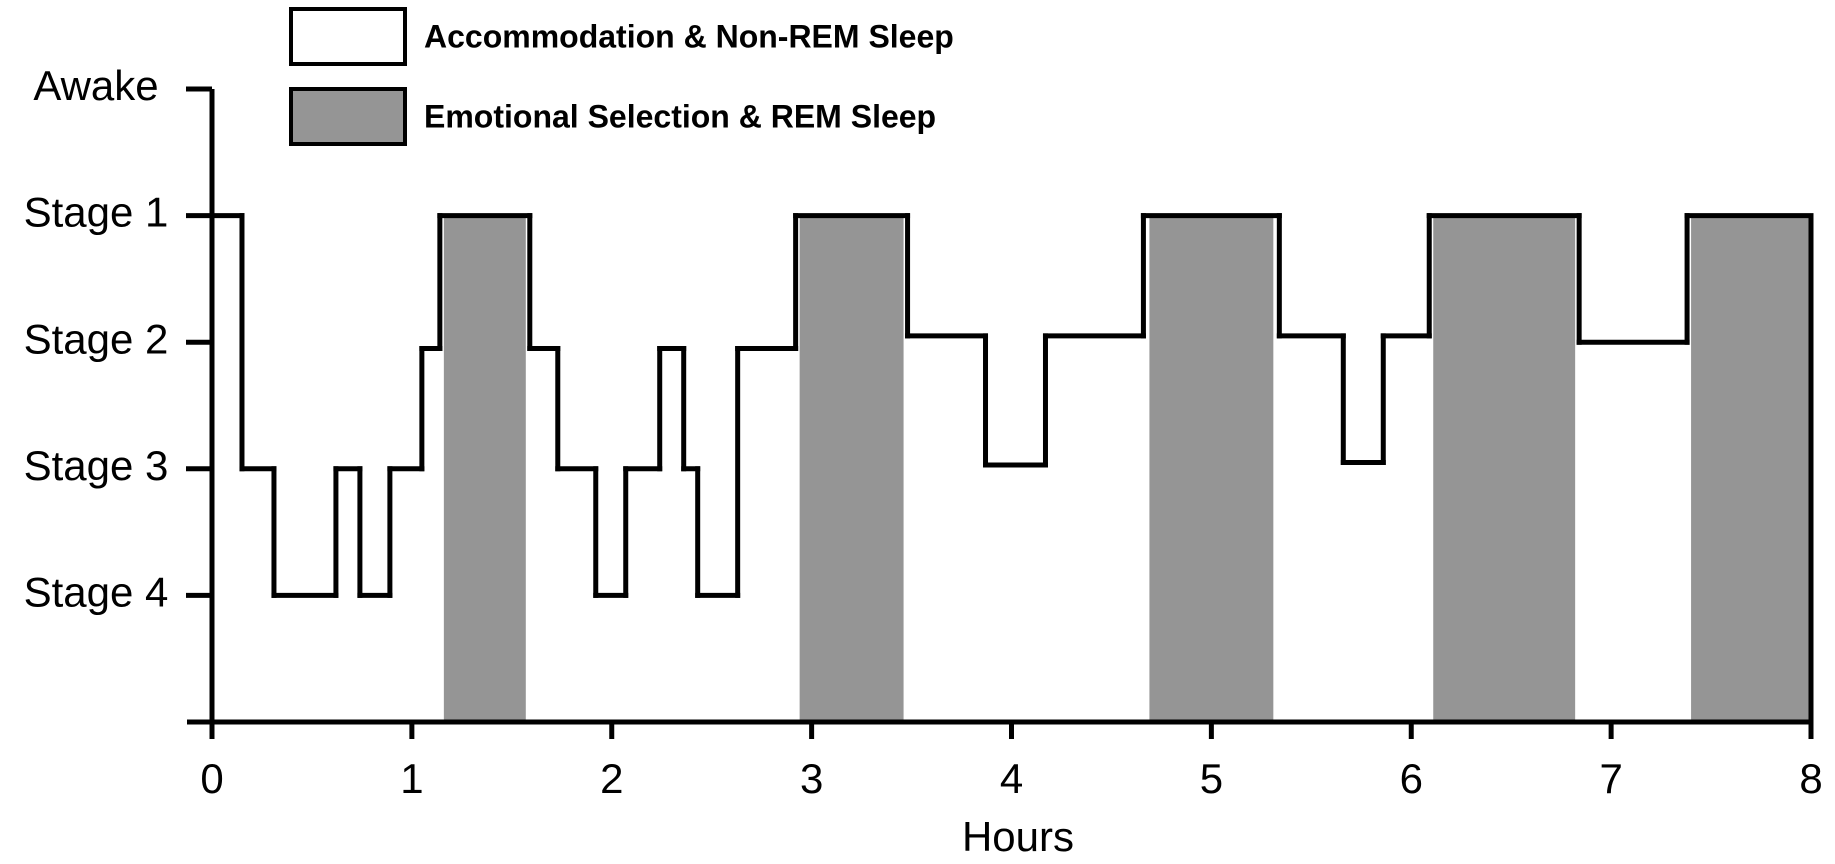 The height and width of the screenshot is (864, 1835). Describe the element at coordinates (211, 778) in the screenshot. I see `x-tick-label: 0` at that location.